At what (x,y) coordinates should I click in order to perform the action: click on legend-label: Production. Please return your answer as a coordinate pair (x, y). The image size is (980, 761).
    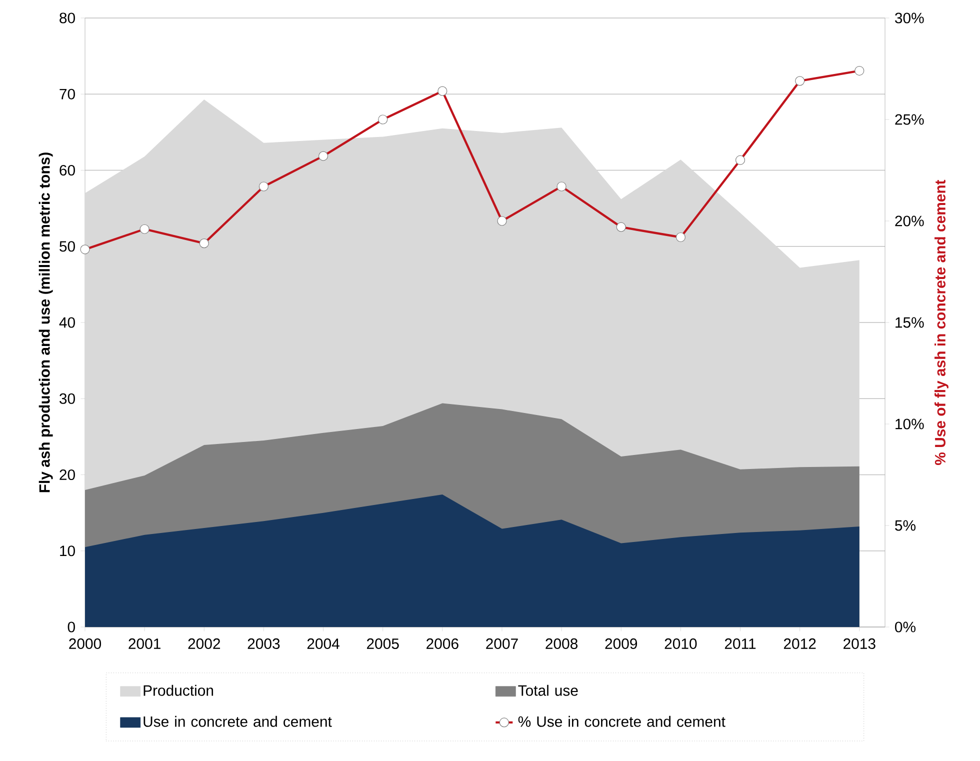
    Looking at the image, I should click on (179, 690).